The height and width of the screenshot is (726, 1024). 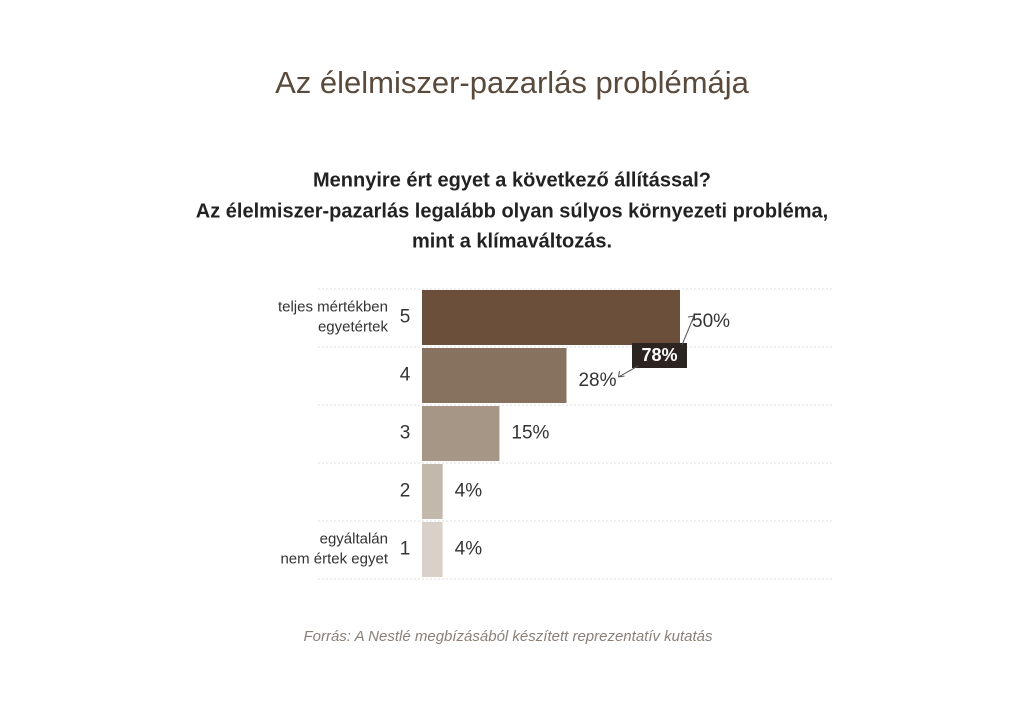 What do you see at coordinates (405, 433) in the screenshot?
I see `category-label: 3` at bounding box center [405, 433].